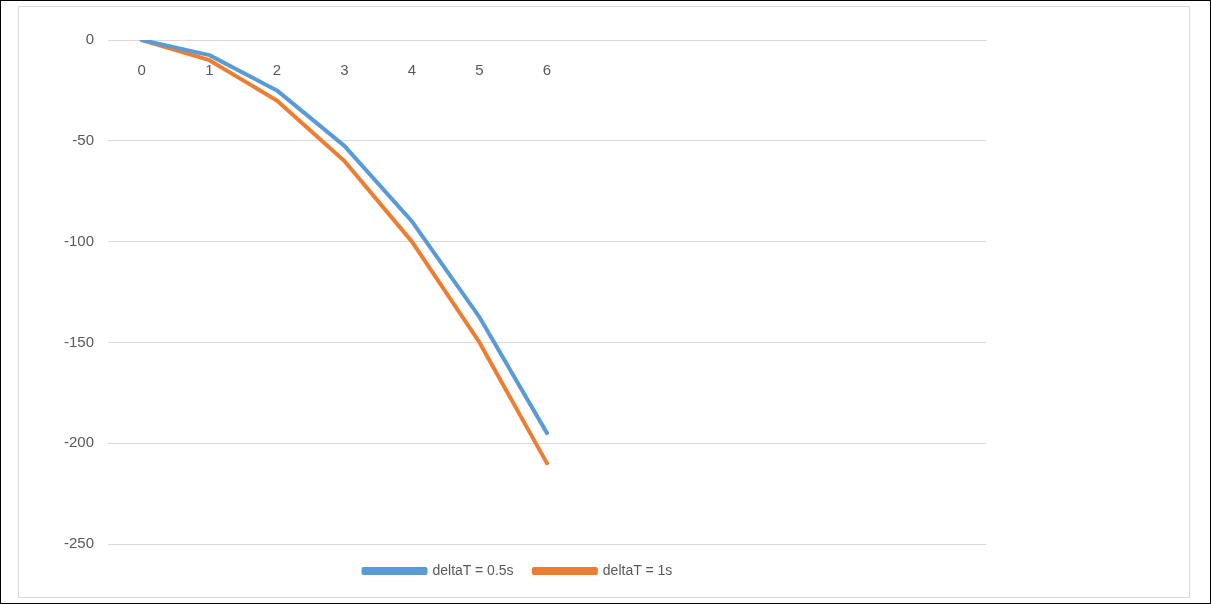  Describe the element at coordinates (79, 442) in the screenshot. I see `y-tick-label: -200` at that location.